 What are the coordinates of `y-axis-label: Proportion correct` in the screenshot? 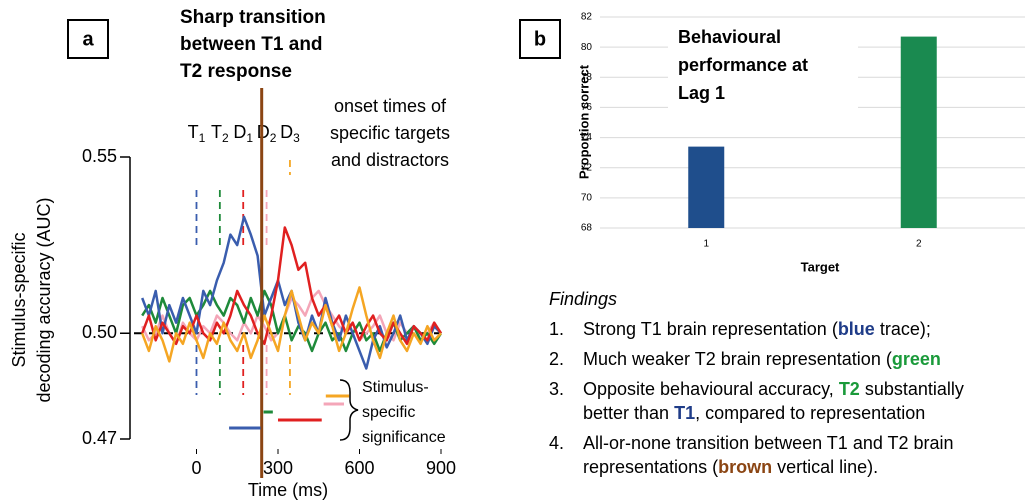 It's located at (583, 121).